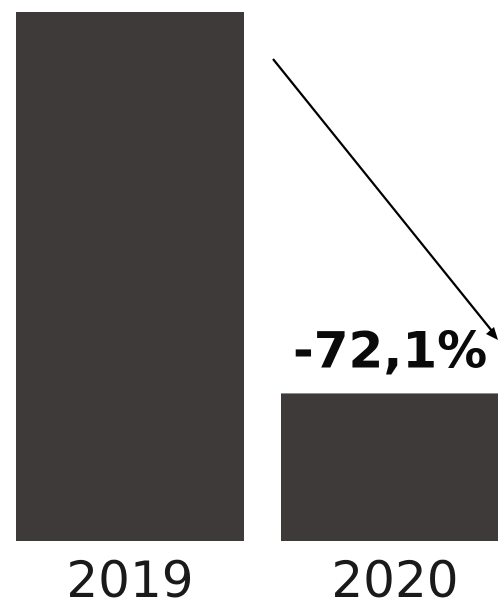  I want to click on bar-2020, so click(389, 467).